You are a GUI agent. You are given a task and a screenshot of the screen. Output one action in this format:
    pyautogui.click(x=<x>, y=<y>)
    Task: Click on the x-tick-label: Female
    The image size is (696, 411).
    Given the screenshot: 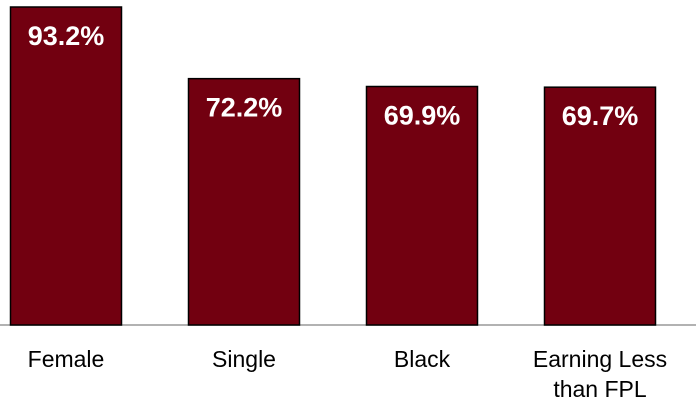 What is the action you would take?
    pyautogui.click(x=66, y=359)
    